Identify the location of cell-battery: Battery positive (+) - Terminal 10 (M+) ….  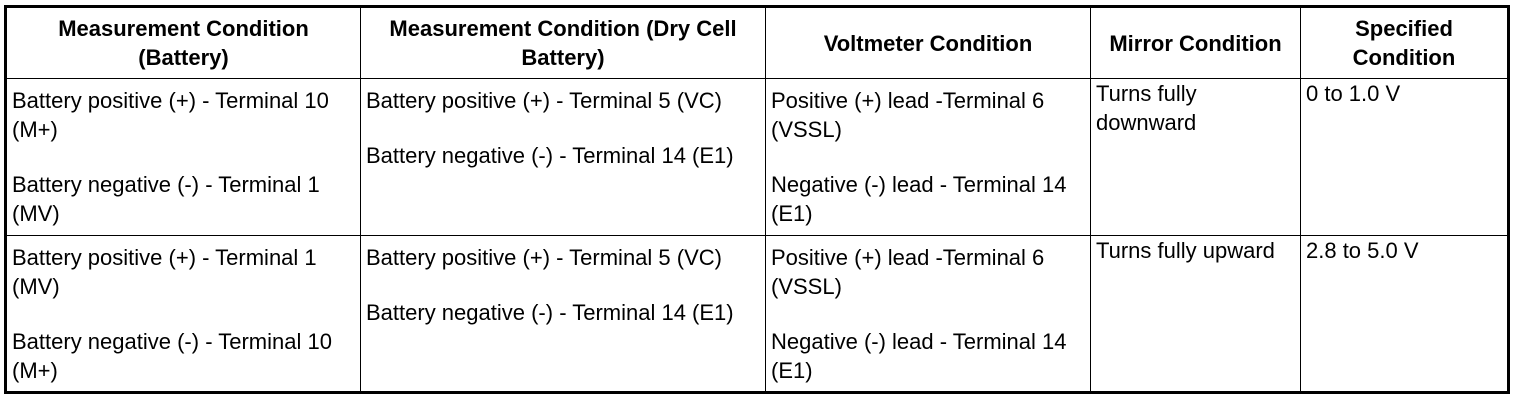
(183, 157).